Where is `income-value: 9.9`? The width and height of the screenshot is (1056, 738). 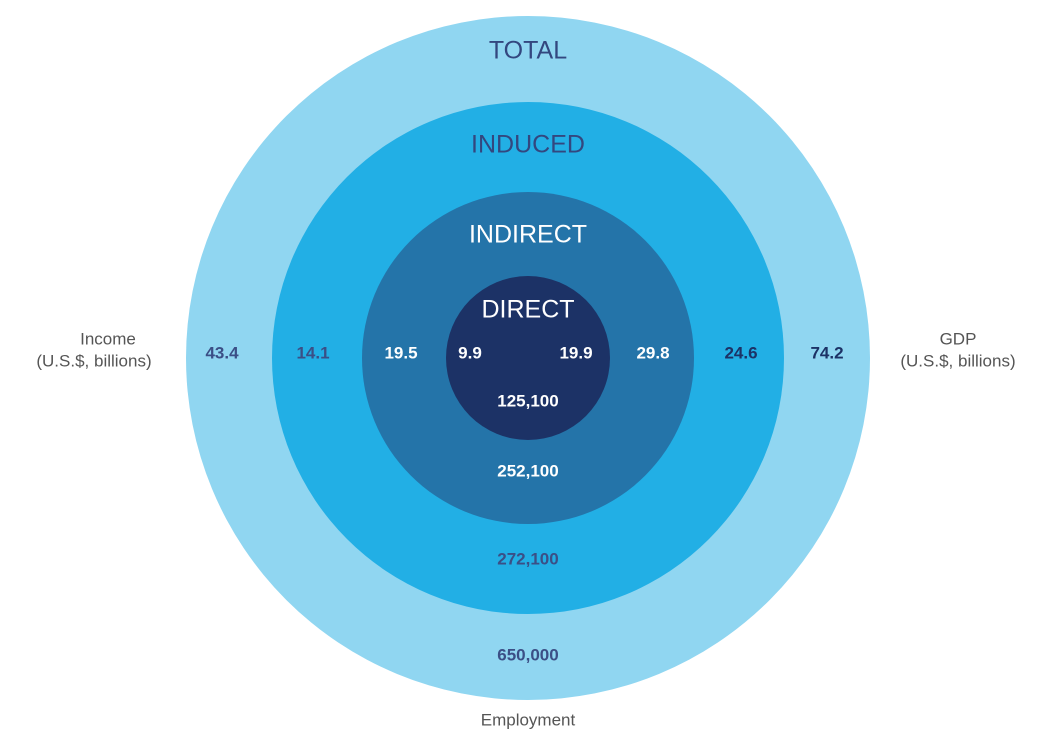
income-value: 9.9 is located at coordinates (470, 352).